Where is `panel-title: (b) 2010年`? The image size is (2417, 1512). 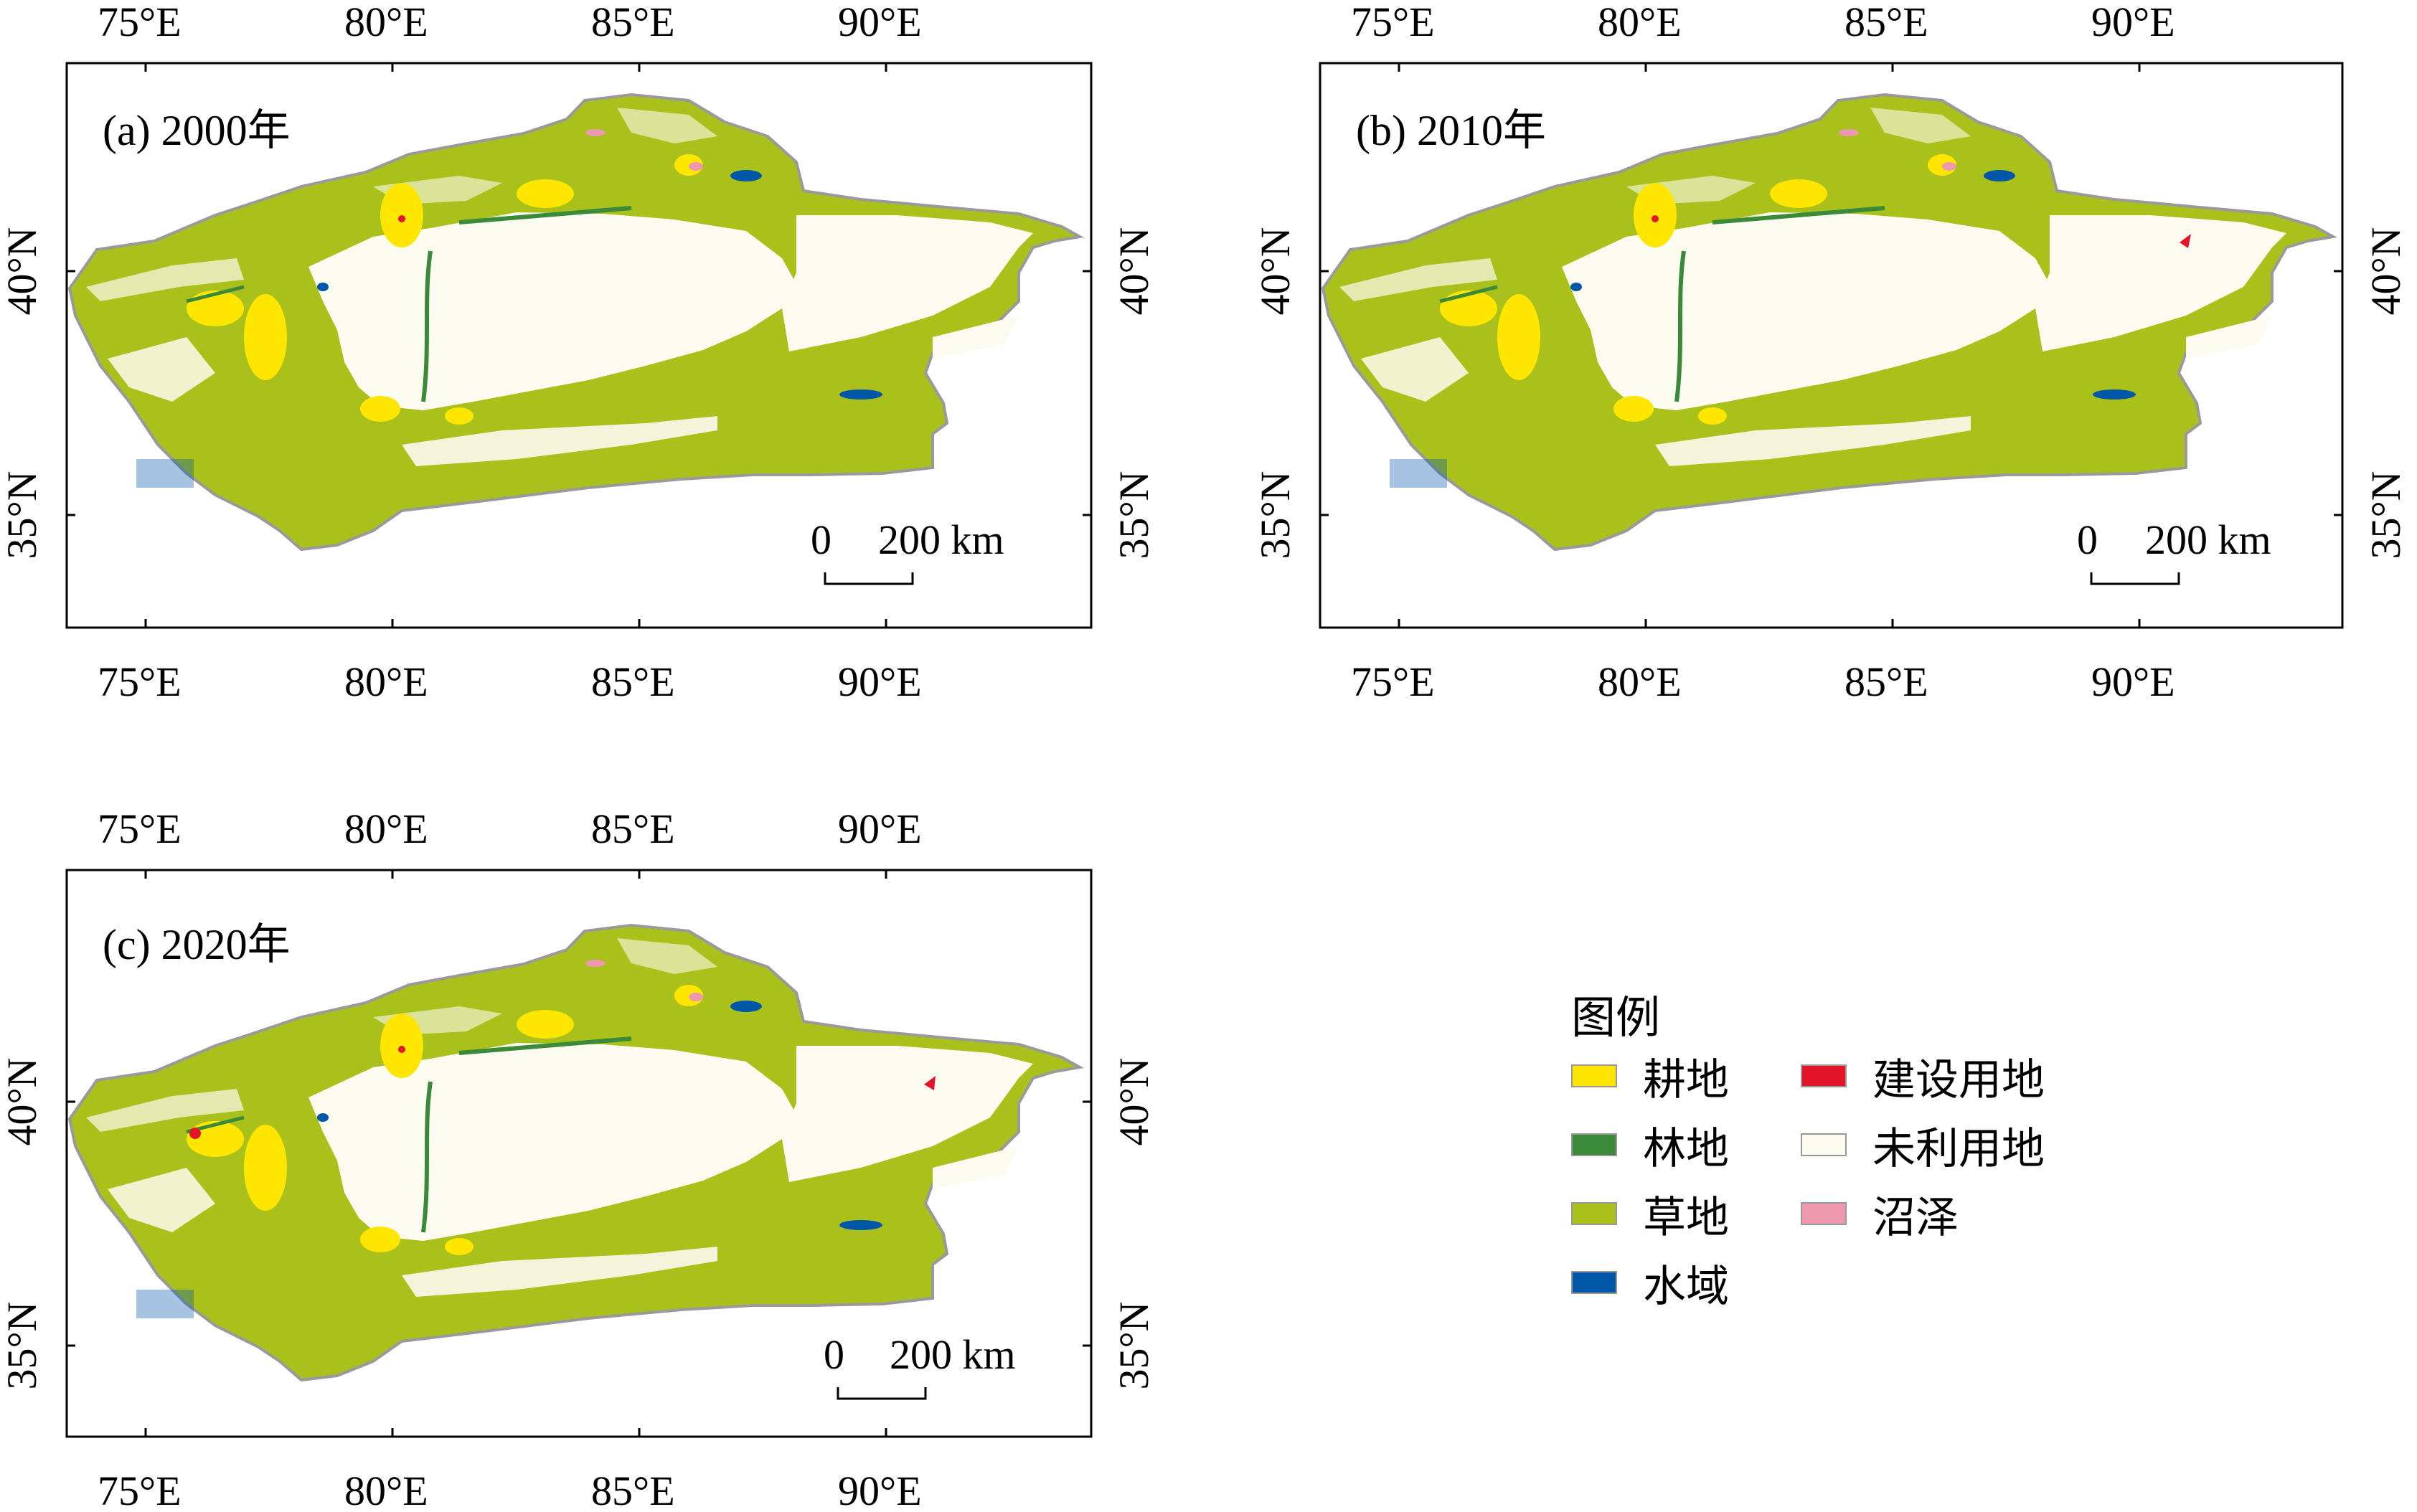
panel-title: (b) 2010年 is located at coordinates (1451, 130).